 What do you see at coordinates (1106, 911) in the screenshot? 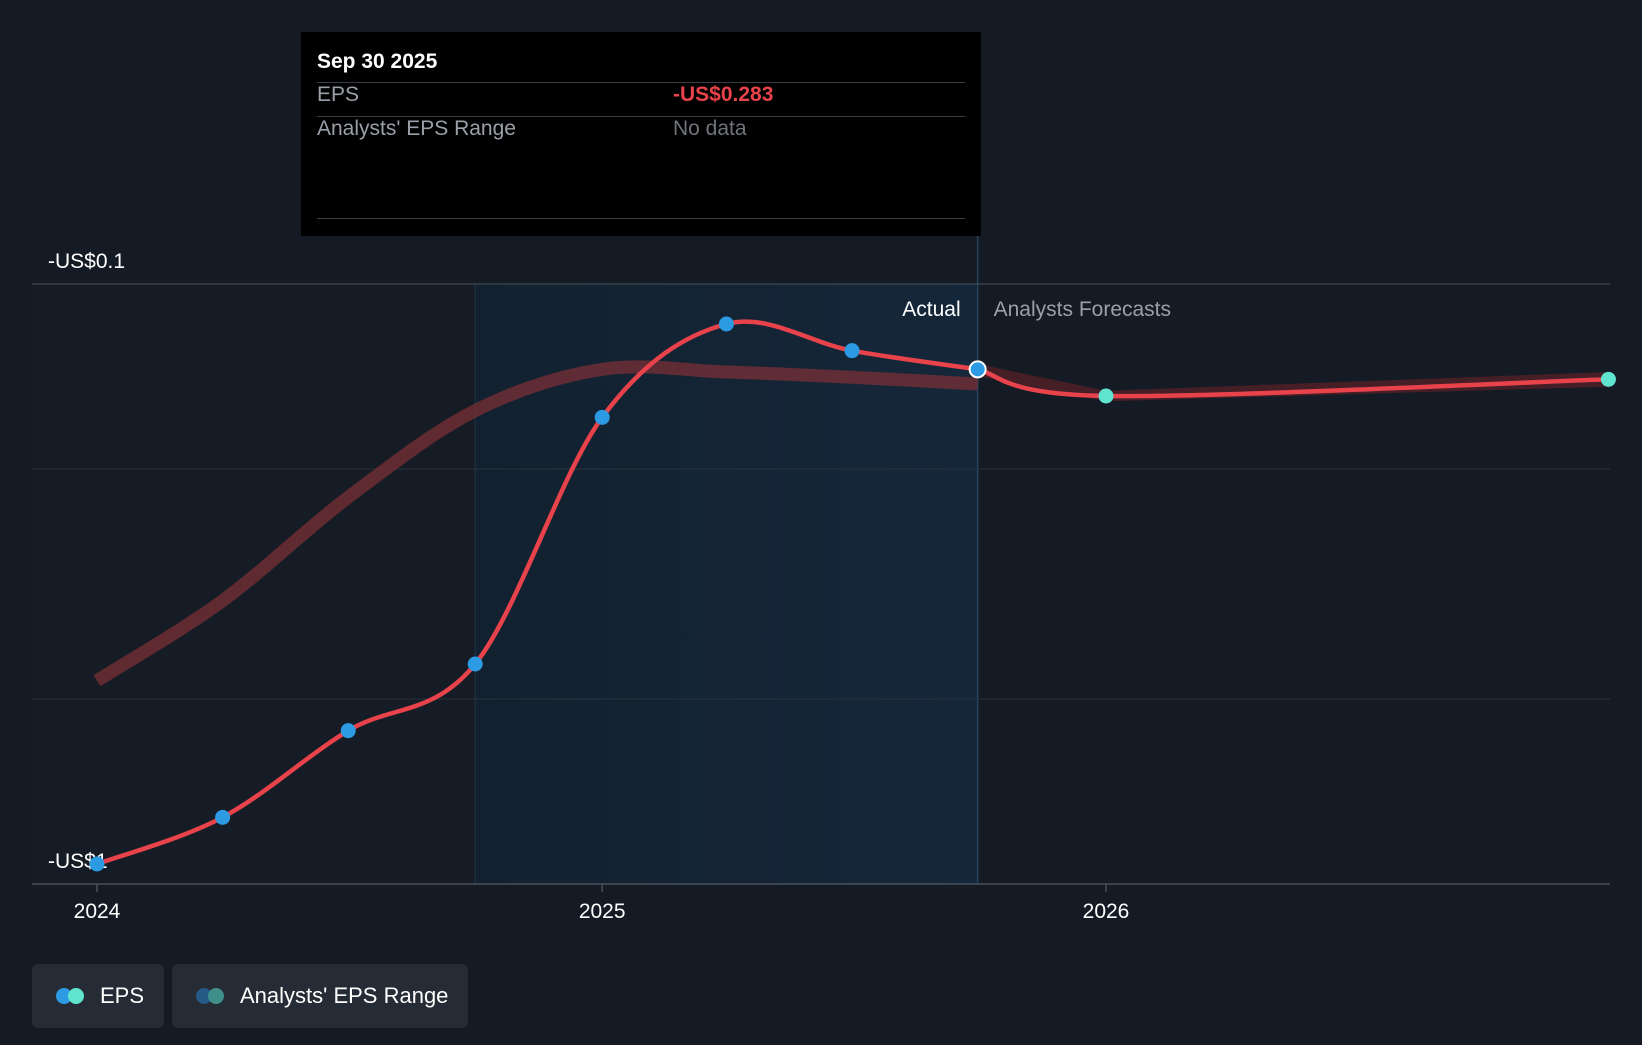
I see `x-tick-label: 2026` at bounding box center [1106, 911].